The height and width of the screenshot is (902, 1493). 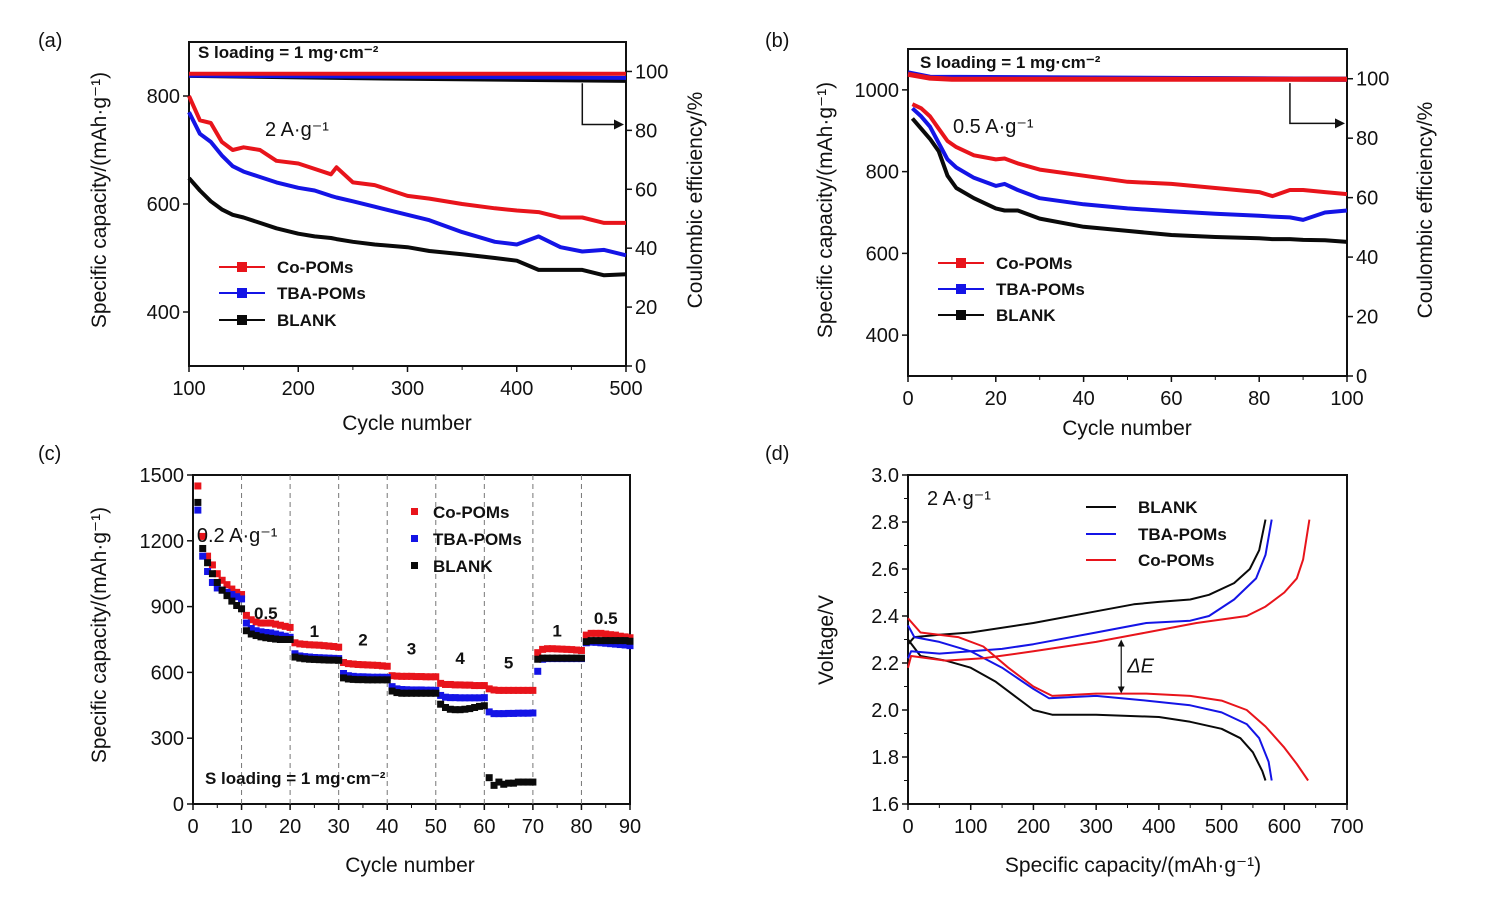 What do you see at coordinates (266, 613) in the screenshot?
I see `panel-c-rate-label: 0.5` at bounding box center [266, 613].